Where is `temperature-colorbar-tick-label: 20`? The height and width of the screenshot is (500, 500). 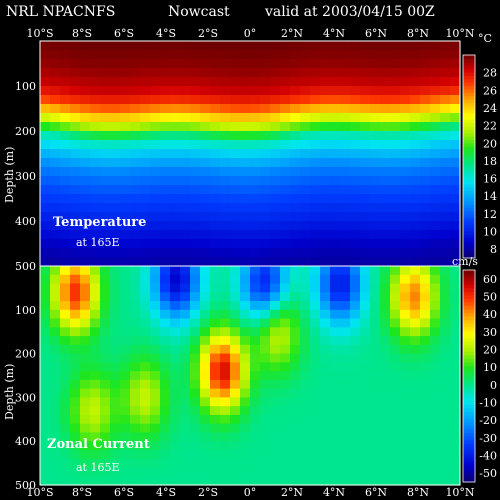
temperature-colorbar-tick-label: 20 is located at coordinates (490, 143).